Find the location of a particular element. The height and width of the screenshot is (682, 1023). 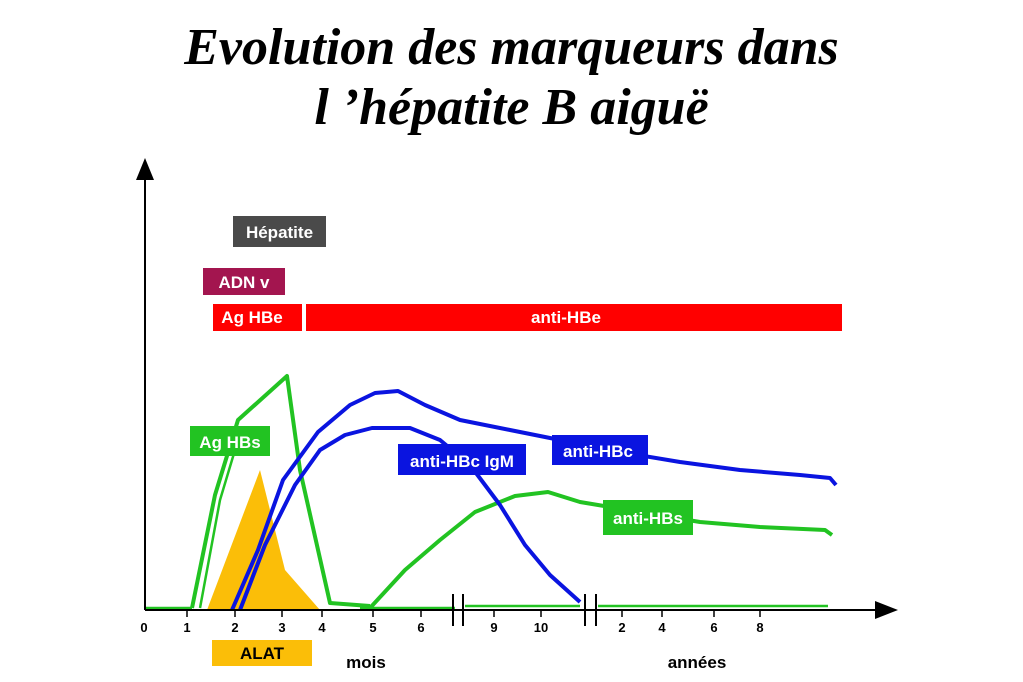

year-tick-label-6: 6 is located at coordinates (713, 627).